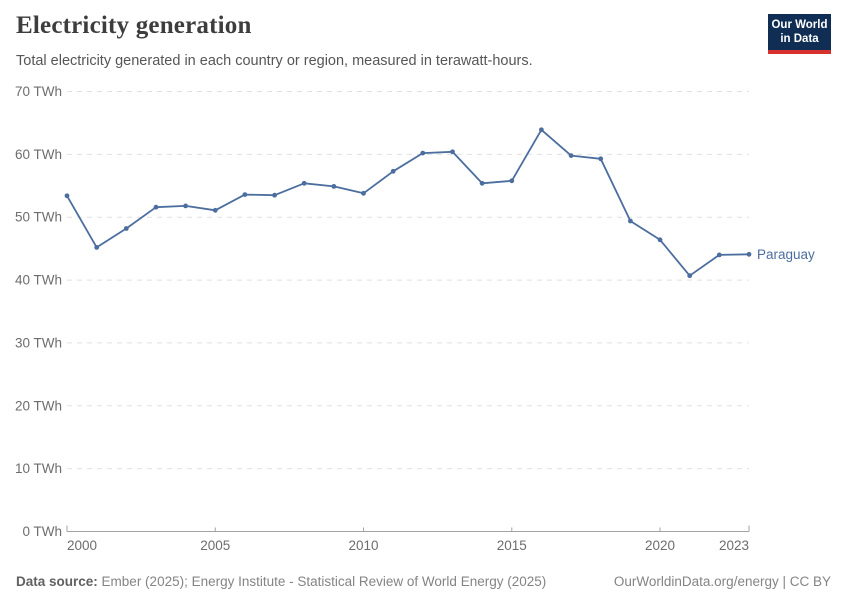 Image resolution: width=850 pixels, height=600 pixels. What do you see at coordinates (215, 545) in the screenshot?
I see `x-axis-label: 2005` at bounding box center [215, 545].